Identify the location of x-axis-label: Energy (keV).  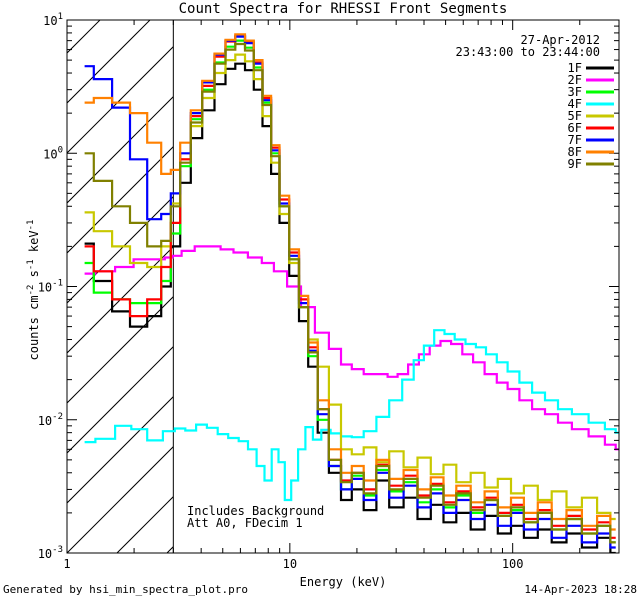
(343, 582).